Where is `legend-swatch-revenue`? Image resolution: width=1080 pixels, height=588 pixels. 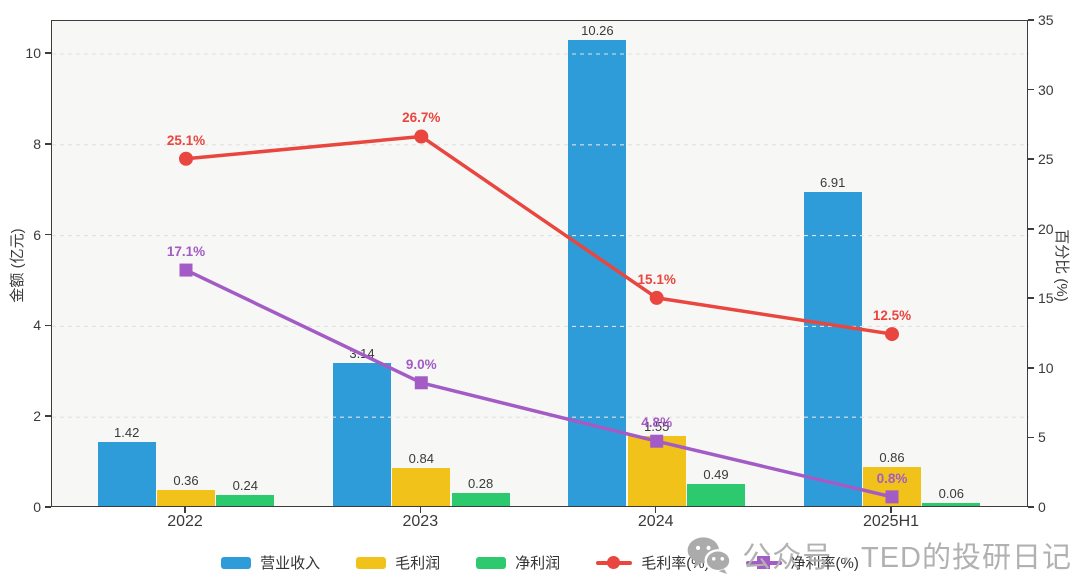 legend-swatch-revenue is located at coordinates (236, 562).